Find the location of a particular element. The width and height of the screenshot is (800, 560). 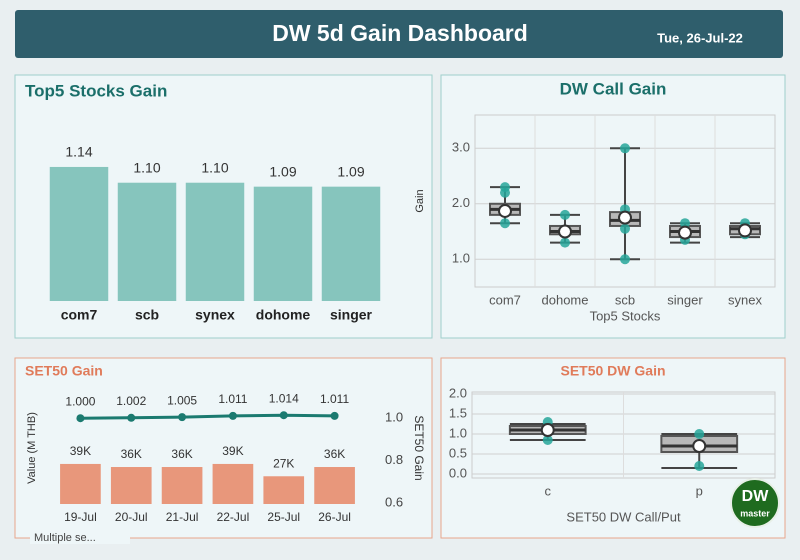

value-label: 1.005 is located at coordinates (182, 400).